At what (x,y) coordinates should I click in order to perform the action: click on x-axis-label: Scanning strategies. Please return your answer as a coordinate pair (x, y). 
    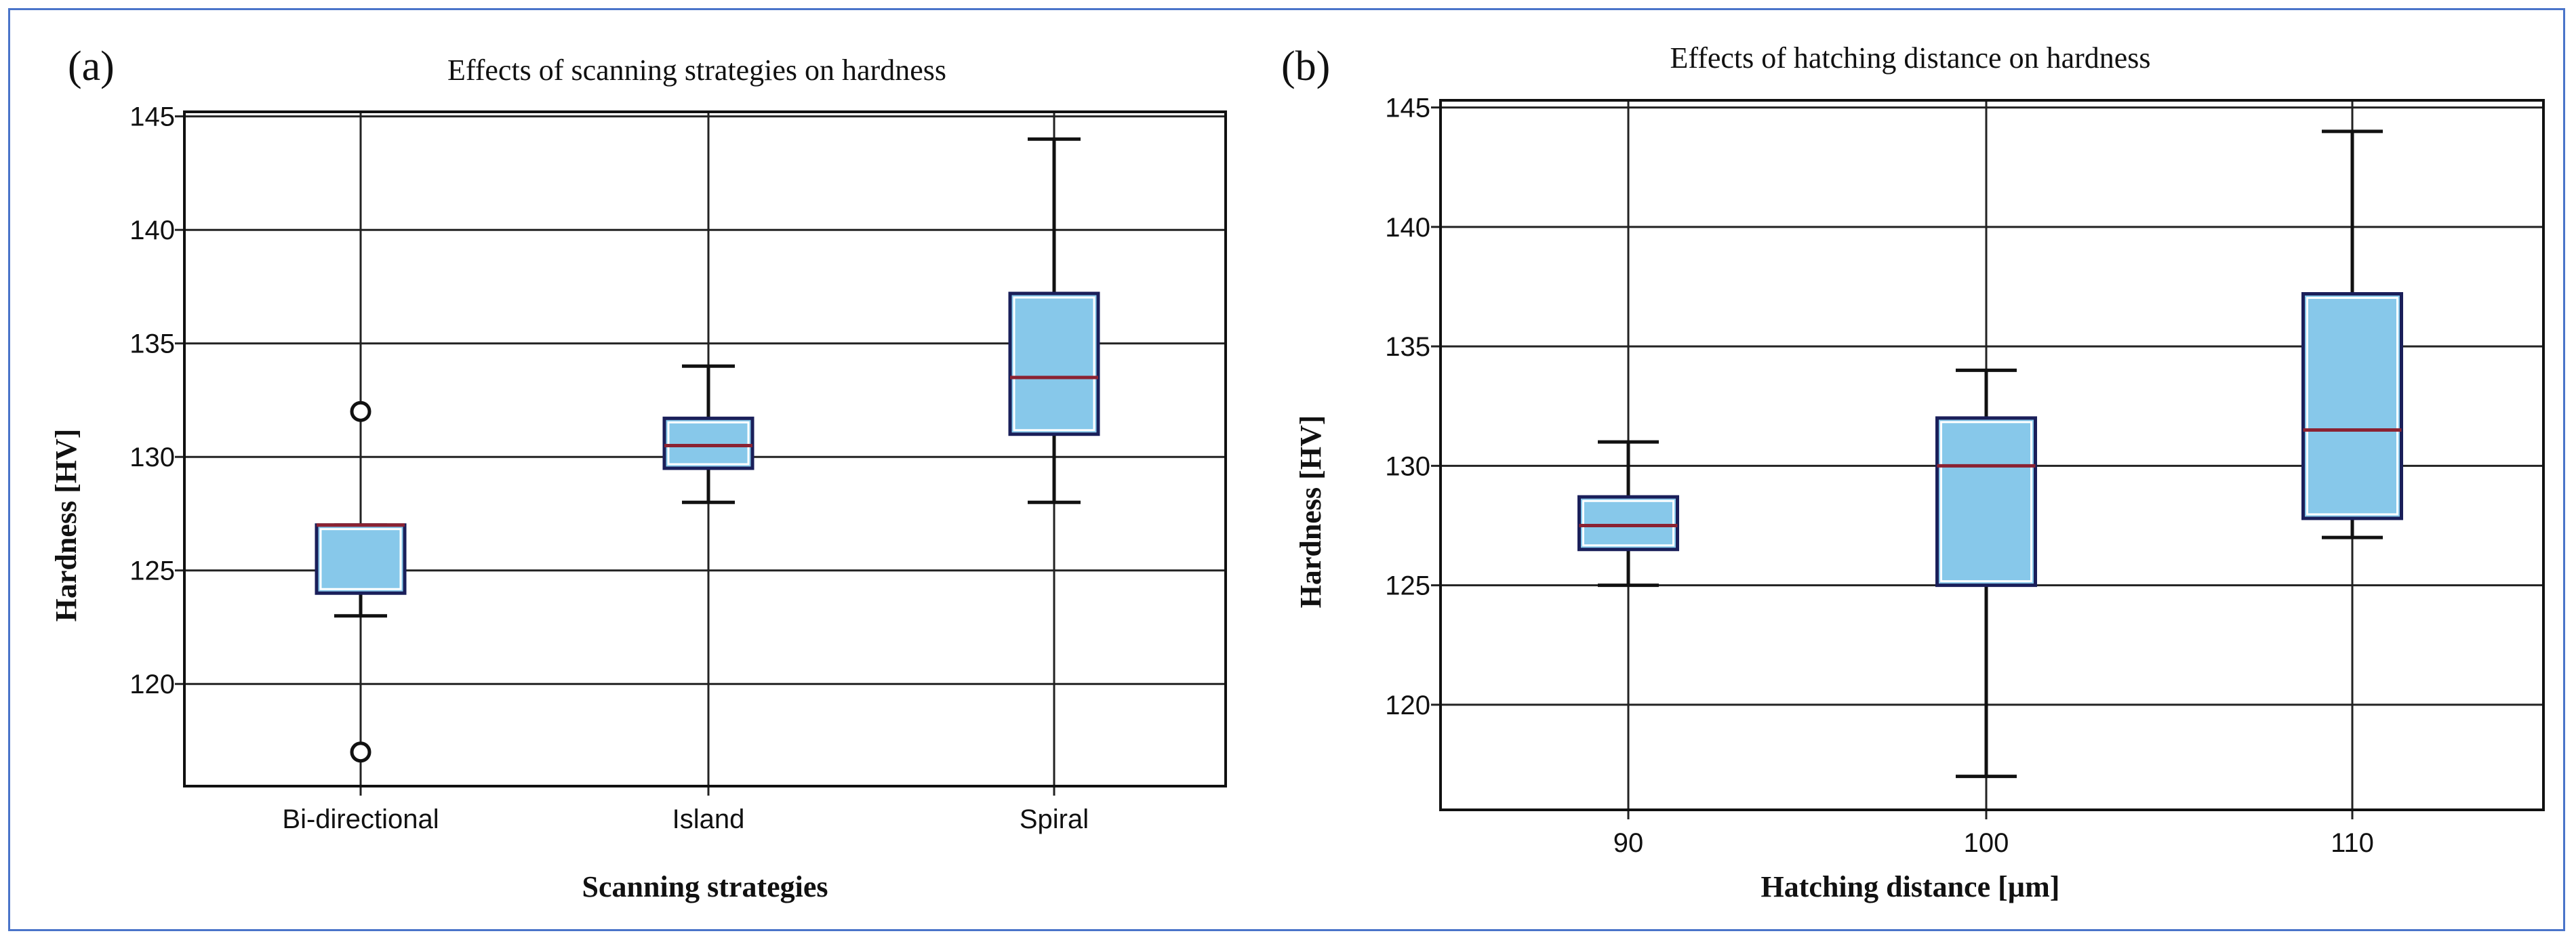
    Looking at the image, I should click on (705, 886).